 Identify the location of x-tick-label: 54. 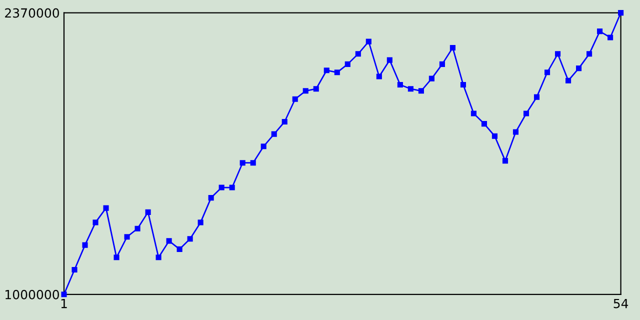
(621, 303).